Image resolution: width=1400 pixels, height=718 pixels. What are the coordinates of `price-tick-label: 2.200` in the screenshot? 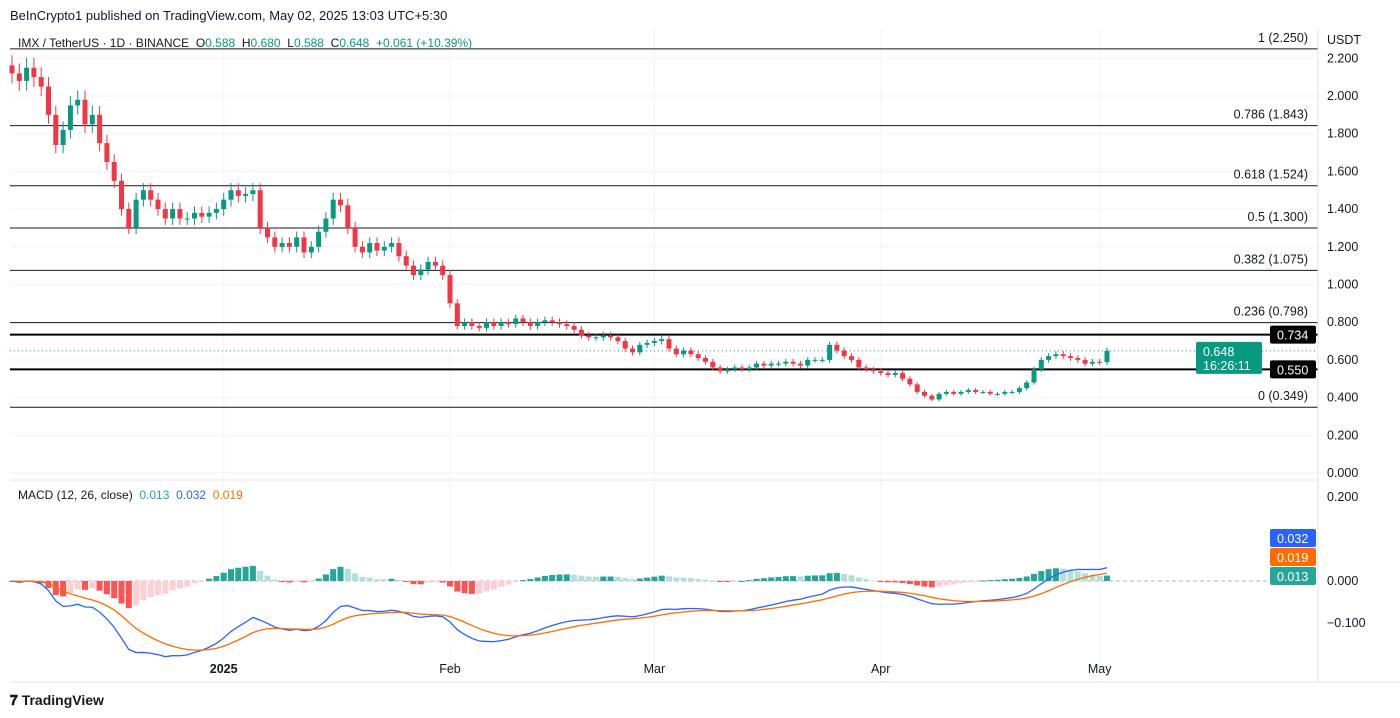 It's located at (1342, 58).